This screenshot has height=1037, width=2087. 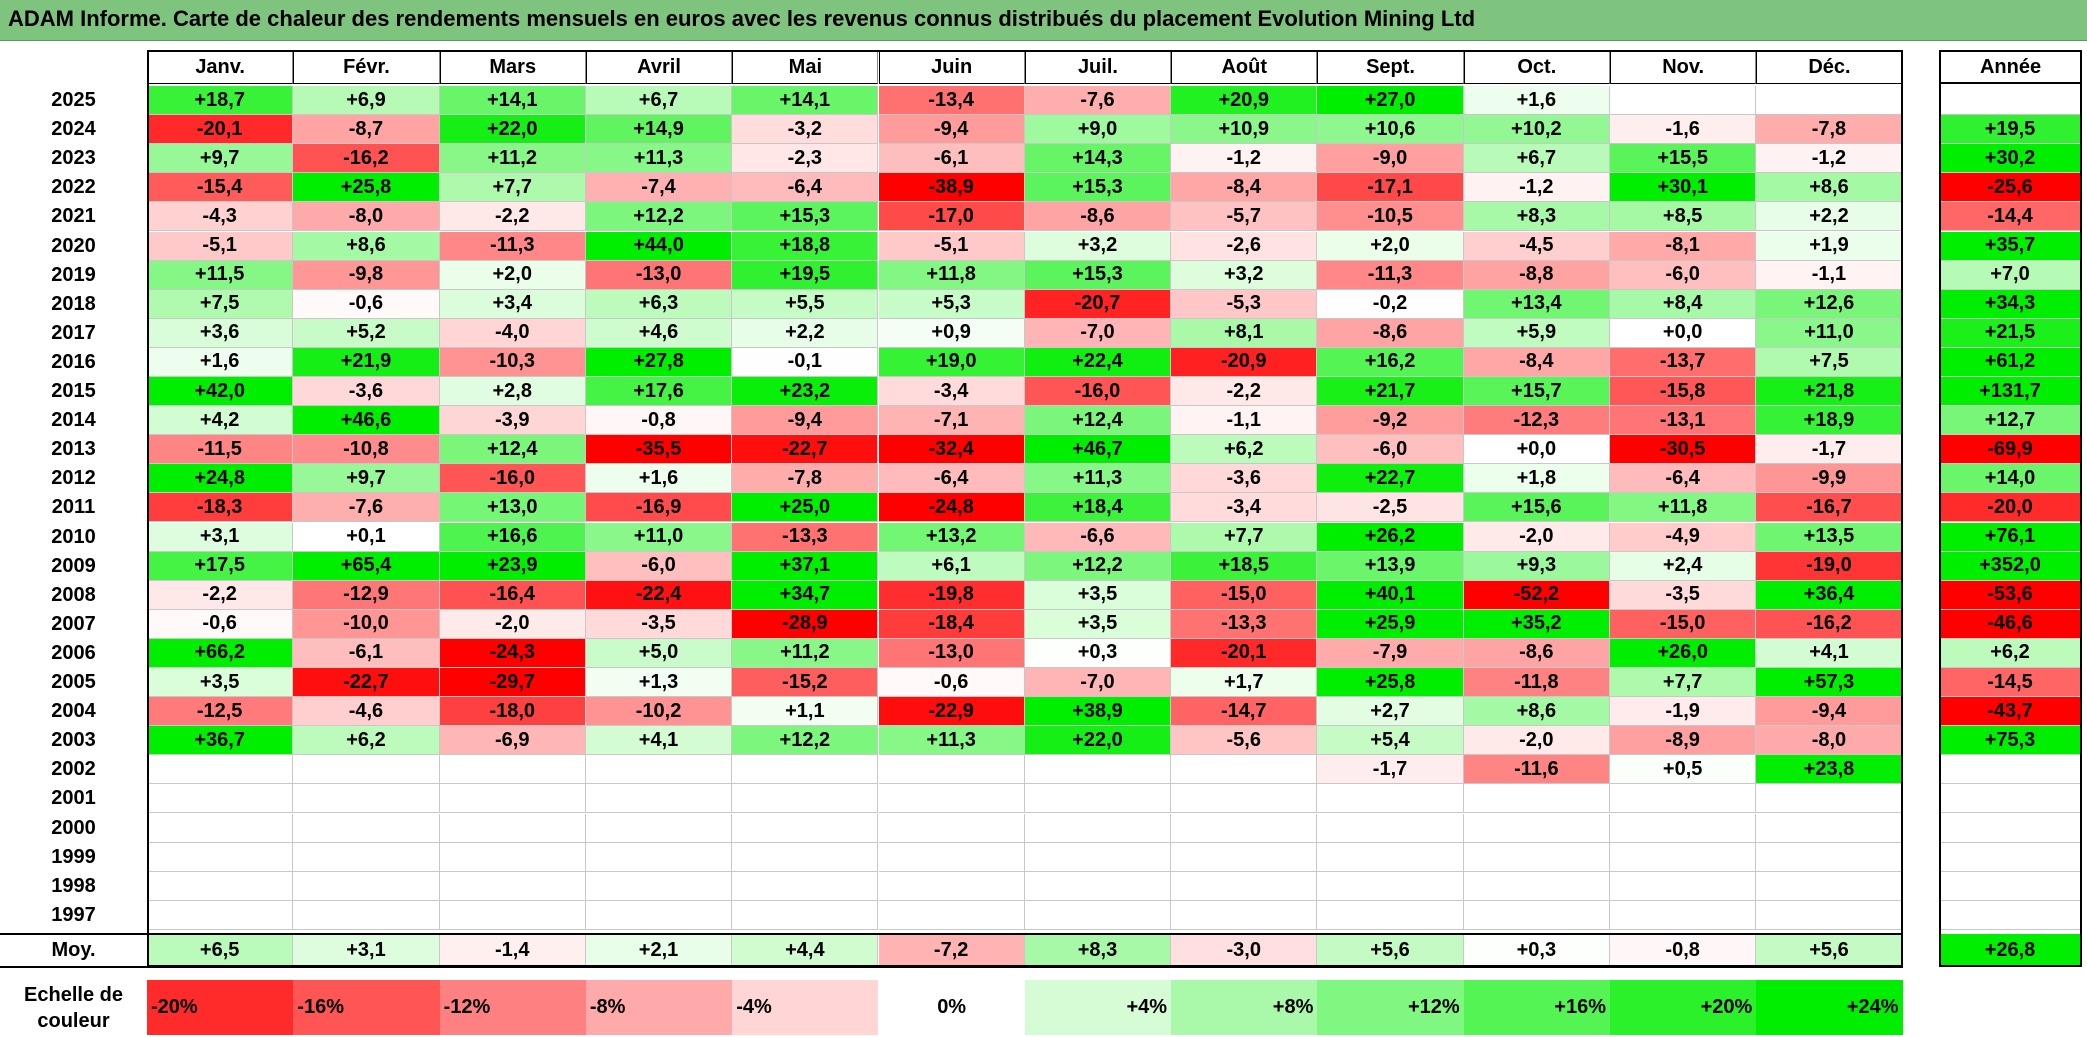 What do you see at coordinates (1390, 950) in the screenshot?
I see `average-cell: +5,6` at bounding box center [1390, 950].